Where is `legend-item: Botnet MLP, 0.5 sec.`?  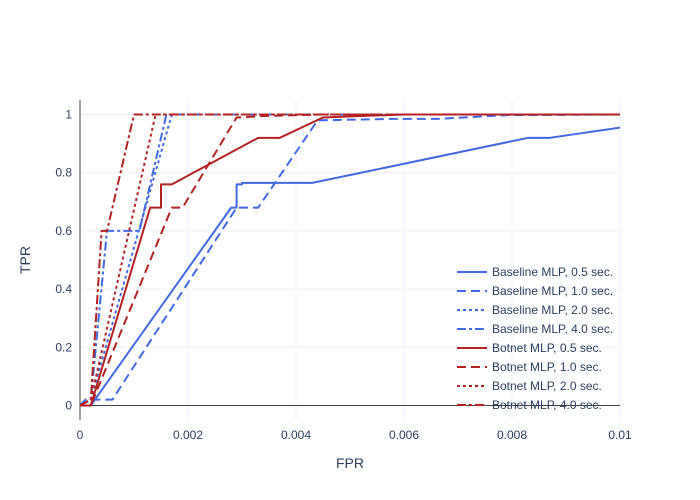 legend-item: Botnet MLP, 0.5 sec. is located at coordinates (529, 348).